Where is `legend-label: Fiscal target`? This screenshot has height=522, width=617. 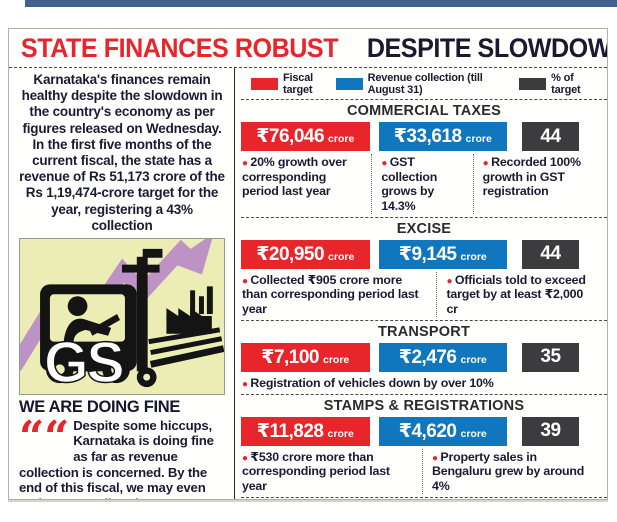
legend-label: Fiscal target is located at coordinates (298, 84).